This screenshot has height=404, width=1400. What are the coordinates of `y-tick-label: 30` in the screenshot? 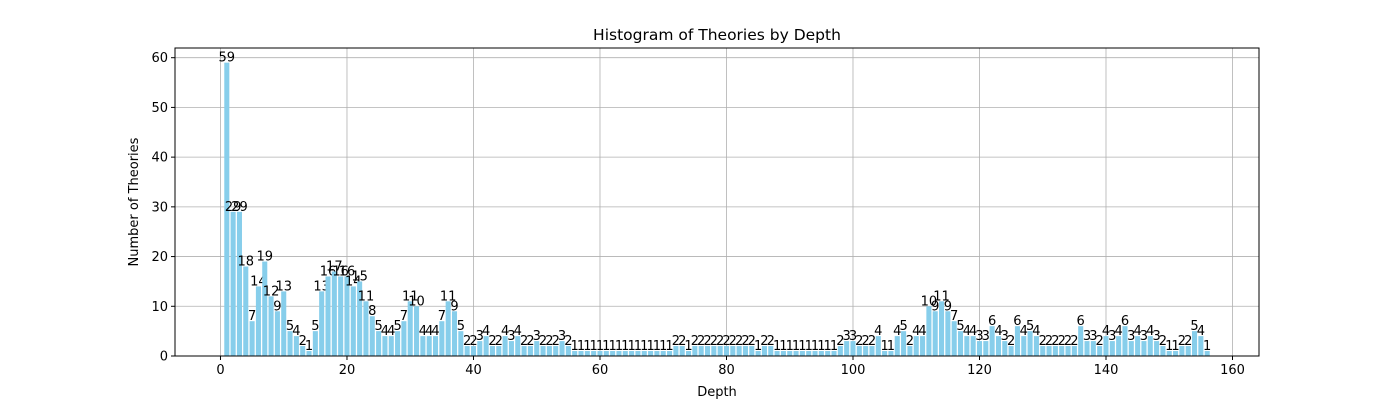 It's located at (159, 207).